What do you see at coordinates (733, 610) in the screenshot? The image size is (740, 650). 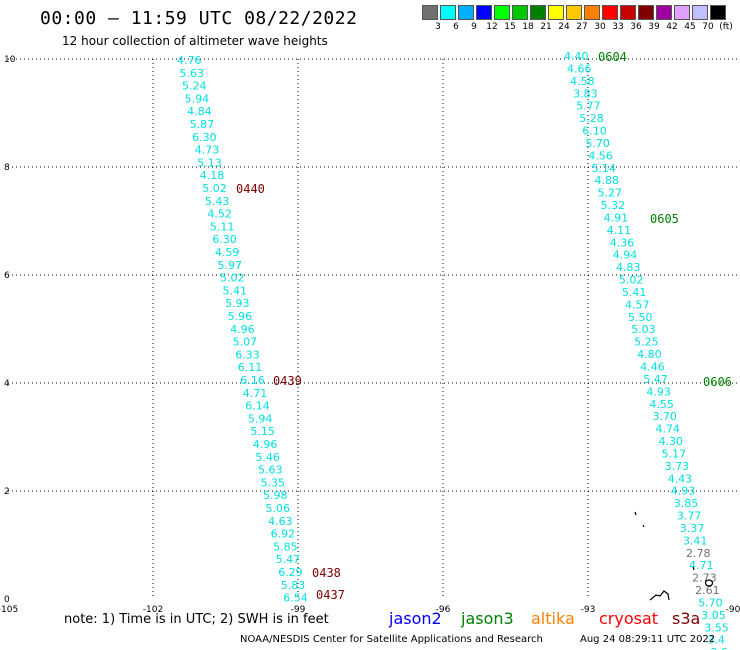 I see `x-tick-label: -90` at bounding box center [733, 610].